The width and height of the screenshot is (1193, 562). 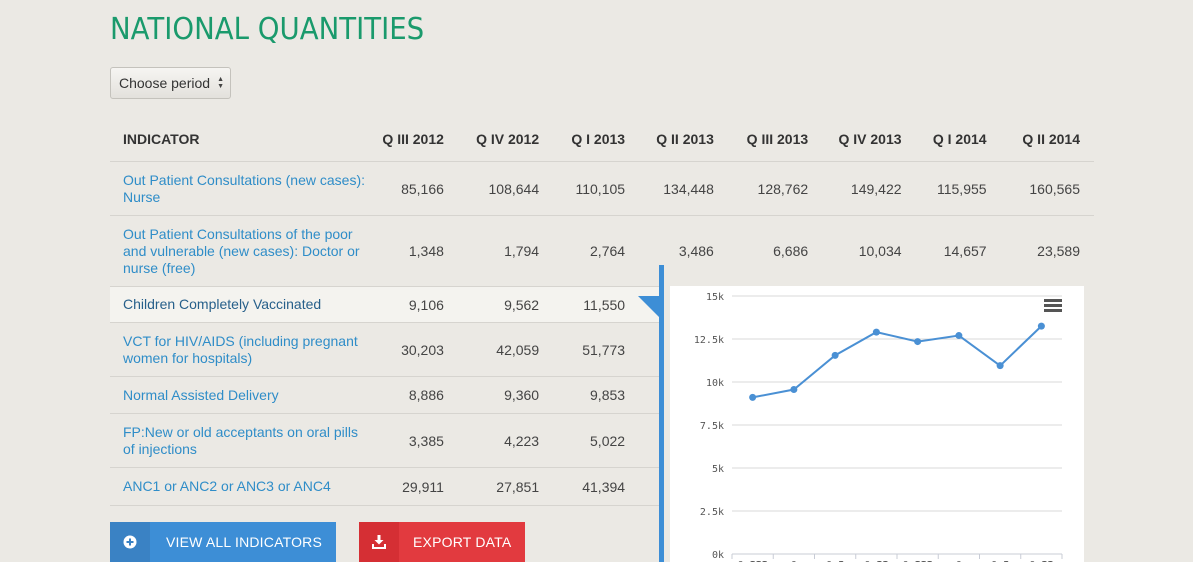 What do you see at coordinates (869, 139) in the screenshot?
I see `column-header: Q IV 2013` at bounding box center [869, 139].